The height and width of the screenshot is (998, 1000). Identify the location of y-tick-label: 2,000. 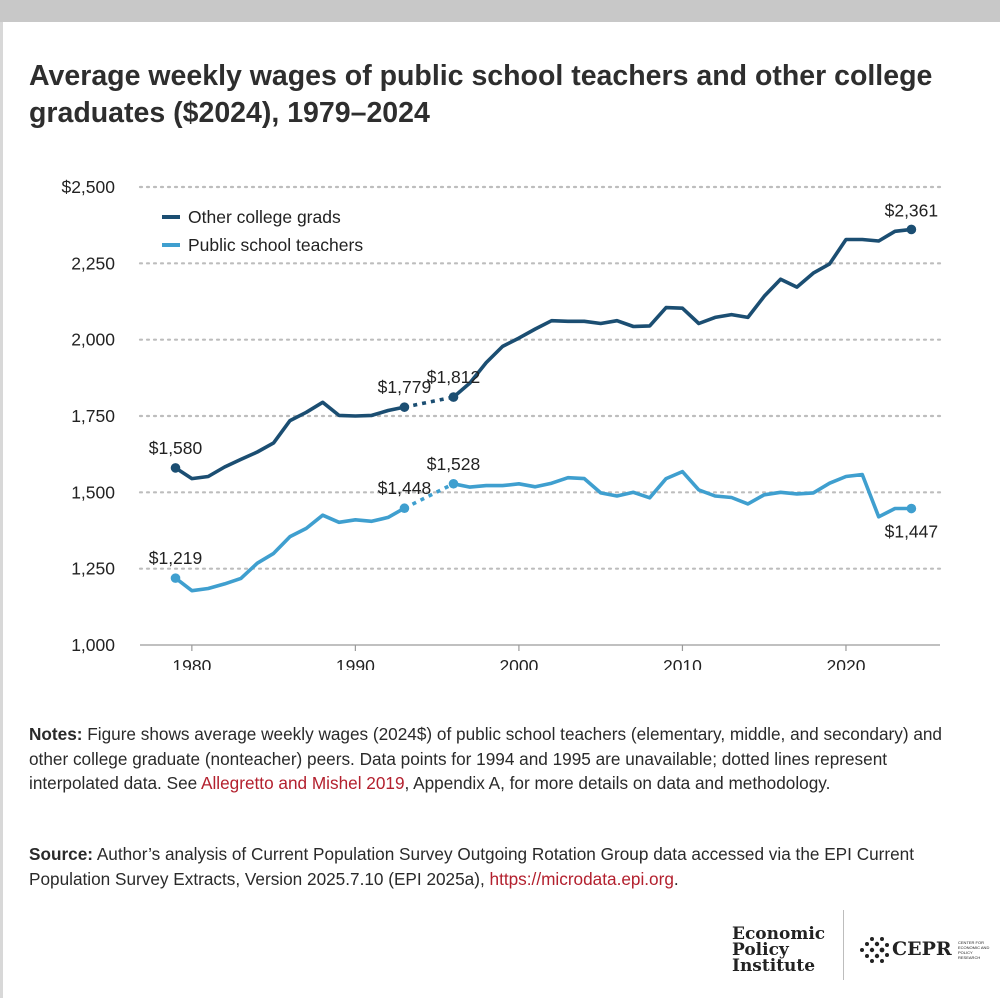
(93, 340).